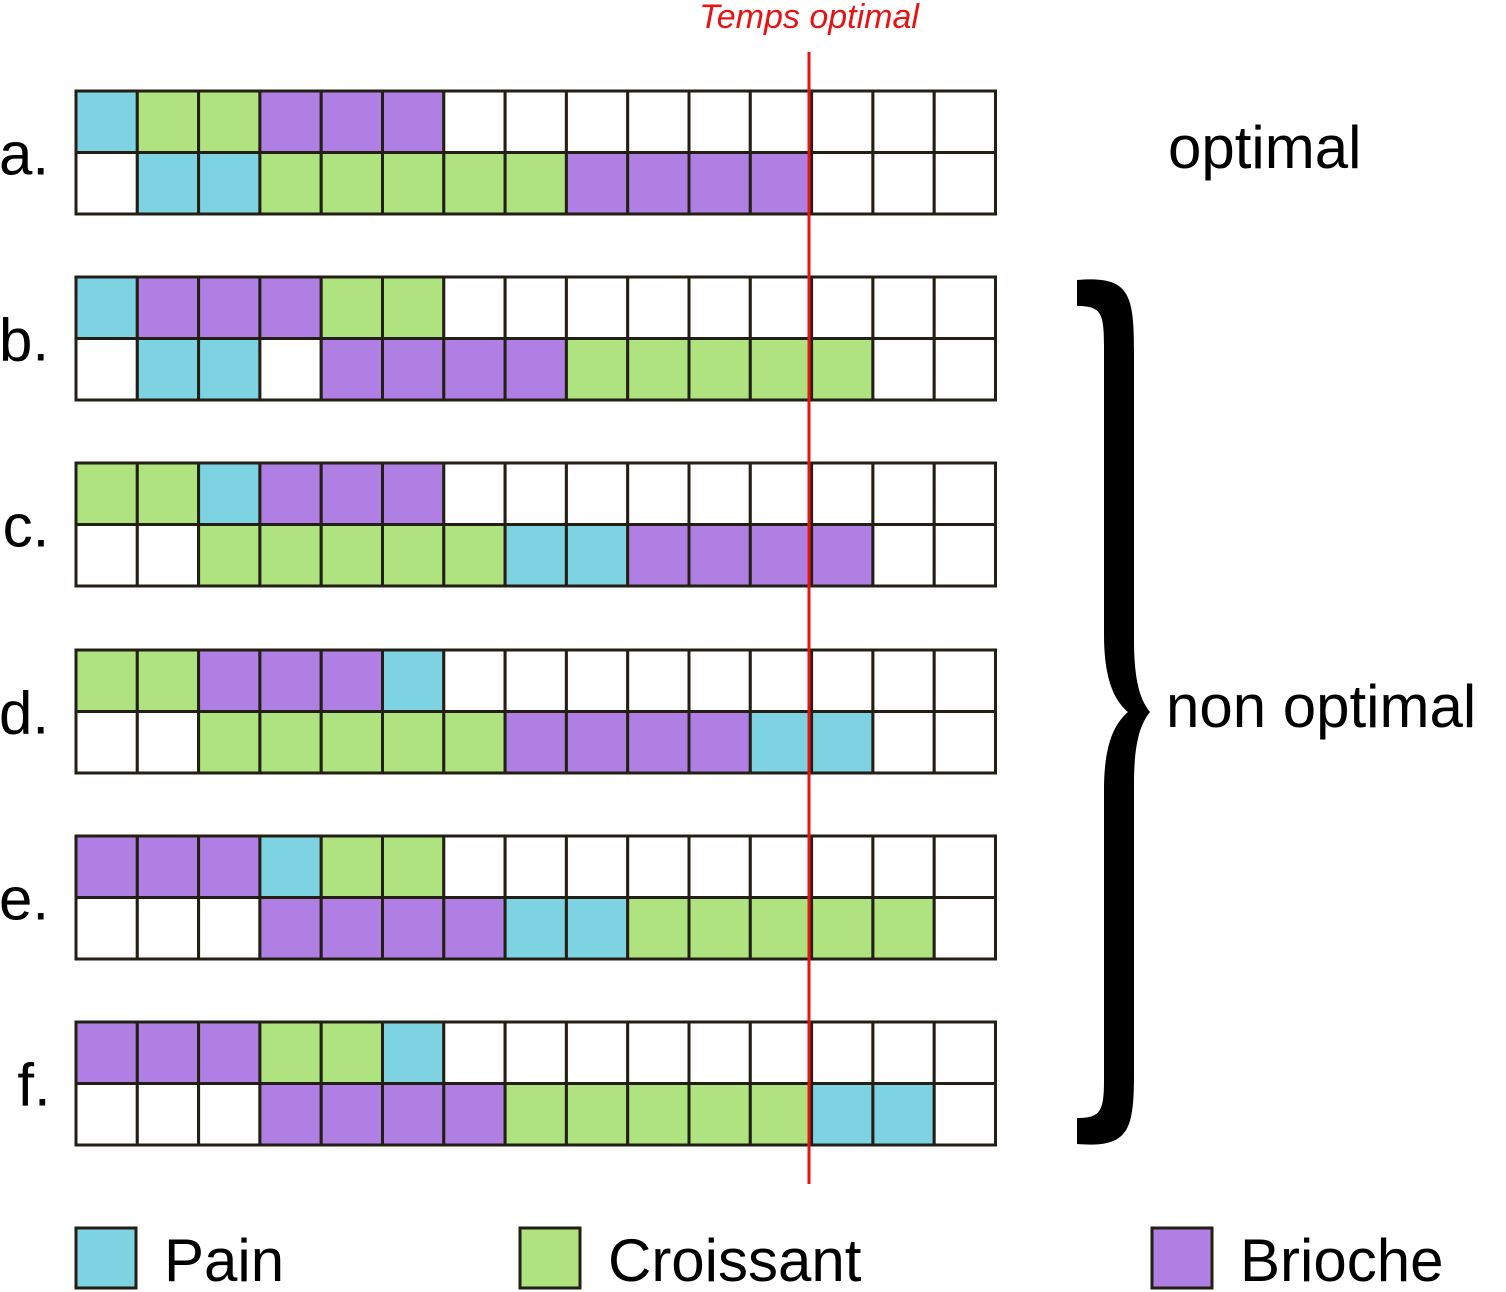 This screenshot has width=1506, height=1292. I want to click on schedule-a: a., so click(499, 152).